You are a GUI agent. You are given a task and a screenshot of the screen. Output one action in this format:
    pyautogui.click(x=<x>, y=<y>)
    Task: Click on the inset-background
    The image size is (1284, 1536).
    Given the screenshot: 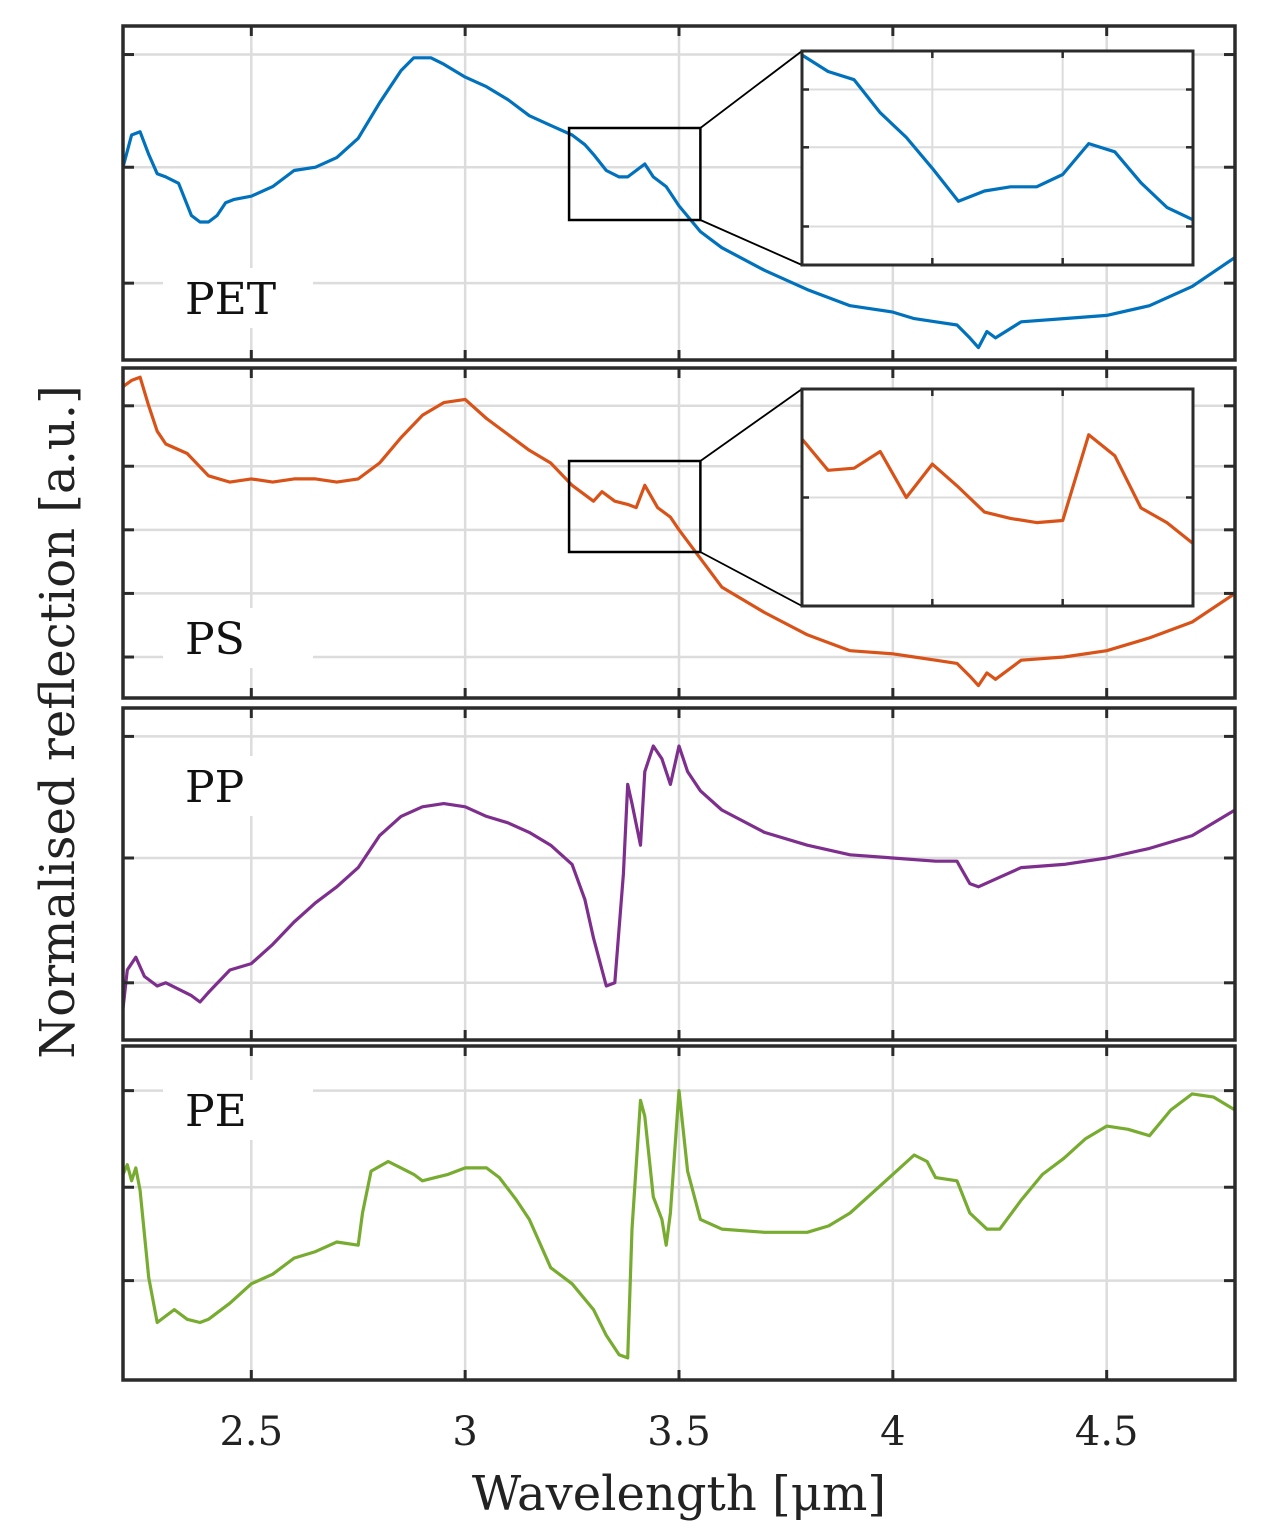 What is the action you would take?
    pyautogui.click(x=997, y=158)
    